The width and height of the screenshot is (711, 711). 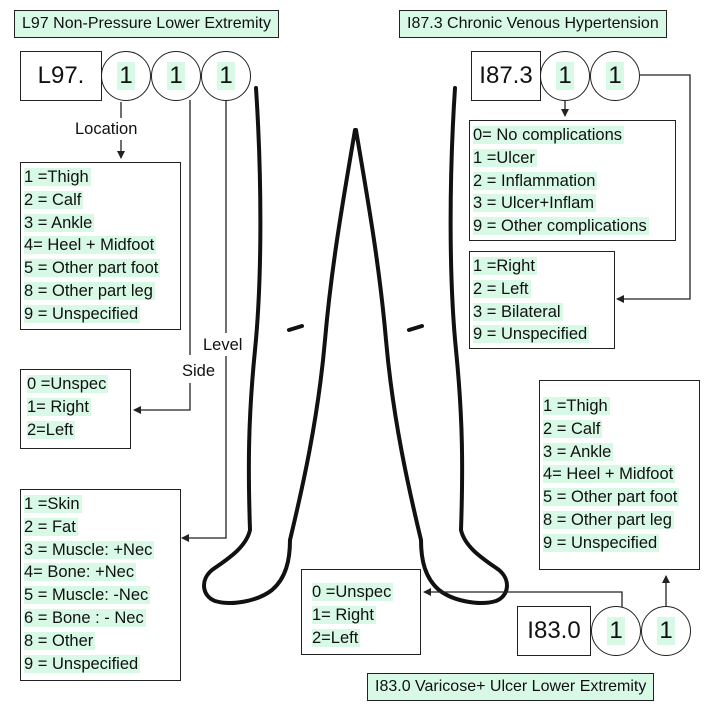 What do you see at coordinates (85, 617) in the screenshot?
I see `list-item: 6 = Bone : - Nec` at bounding box center [85, 617].